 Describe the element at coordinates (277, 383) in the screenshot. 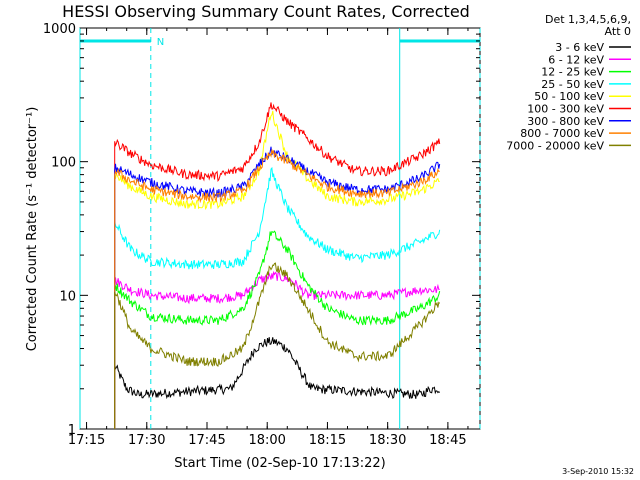

I see `series-line-3-6-kev` at that location.